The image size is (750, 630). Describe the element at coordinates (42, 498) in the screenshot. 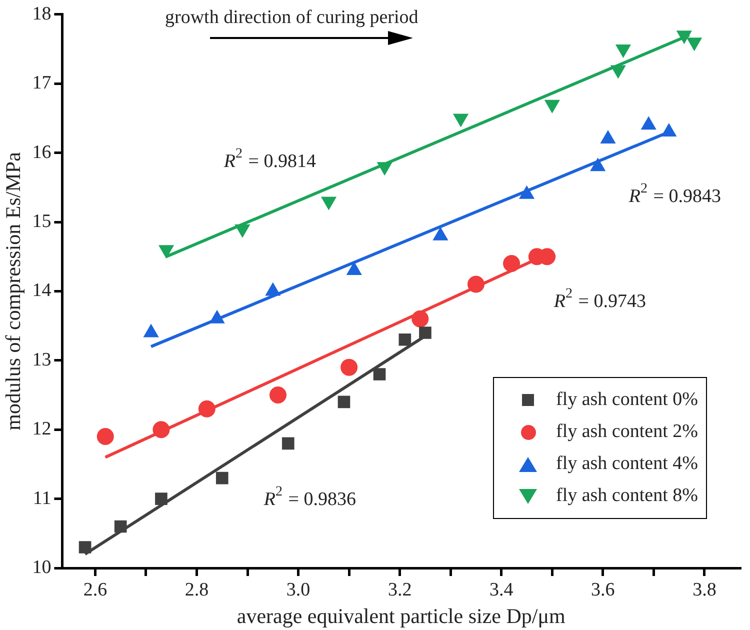

I see `y-tick-label: 11` at that location.